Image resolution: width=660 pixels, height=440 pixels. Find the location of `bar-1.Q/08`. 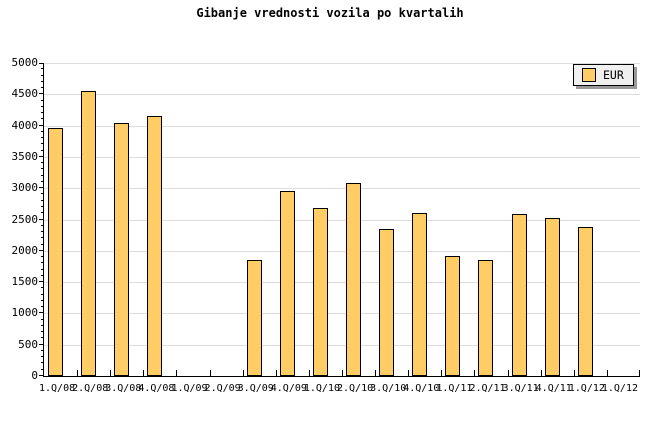

bar-1.Q/08 is located at coordinates (55, 252).